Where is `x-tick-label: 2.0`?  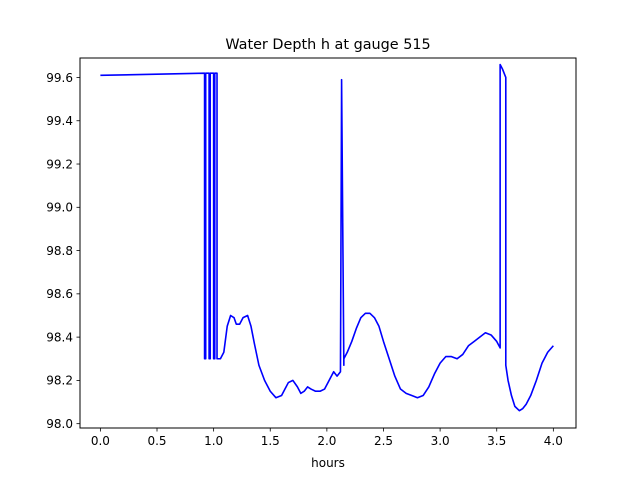 x-tick-label: 2.0 is located at coordinates (326, 441).